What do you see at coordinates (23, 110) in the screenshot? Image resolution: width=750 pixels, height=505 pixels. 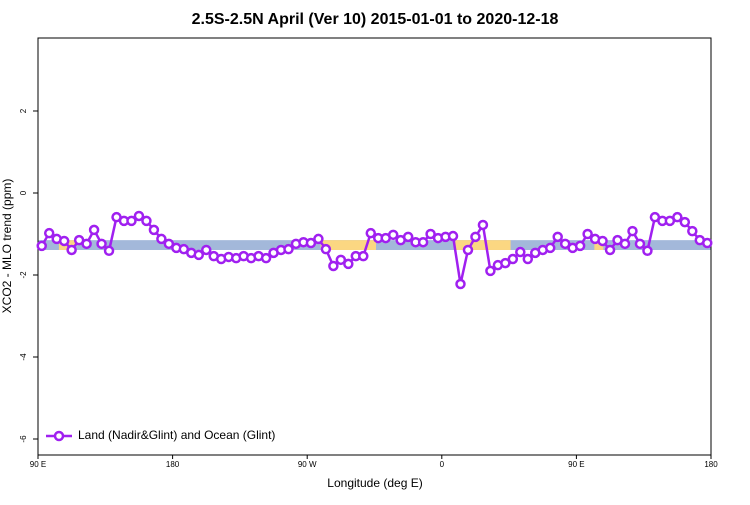 I see `y-tick-label: 2` at bounding box center [23, 110].